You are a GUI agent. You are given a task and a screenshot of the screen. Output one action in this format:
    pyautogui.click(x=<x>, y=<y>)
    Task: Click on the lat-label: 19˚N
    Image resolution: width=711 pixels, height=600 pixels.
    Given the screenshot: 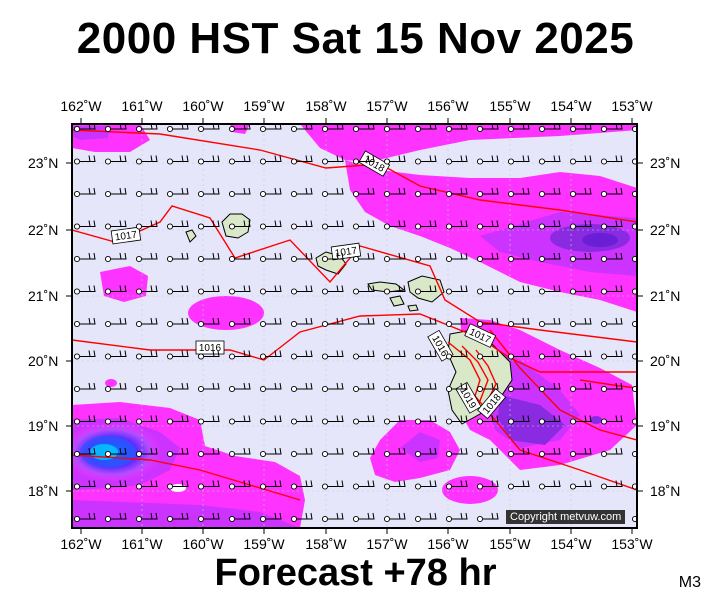 What is the action you would take?
    pyautogui.click(x=43, y=426)
    